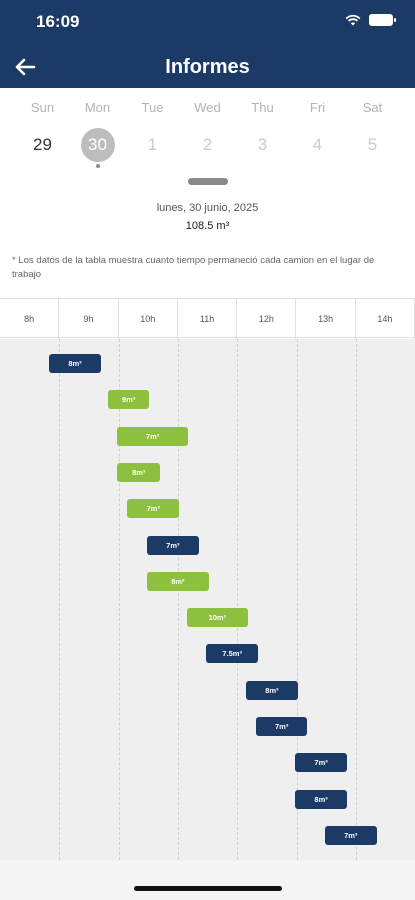  I want to click on selected-date: lunes, 30 junio, 2025, so click(207, 208).